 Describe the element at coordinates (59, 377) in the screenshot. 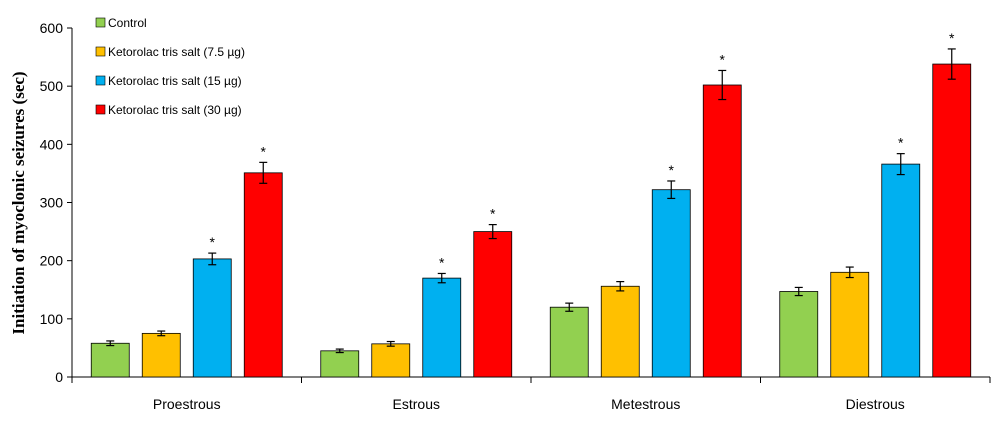

I see `y-tick-label: 0` at that location.